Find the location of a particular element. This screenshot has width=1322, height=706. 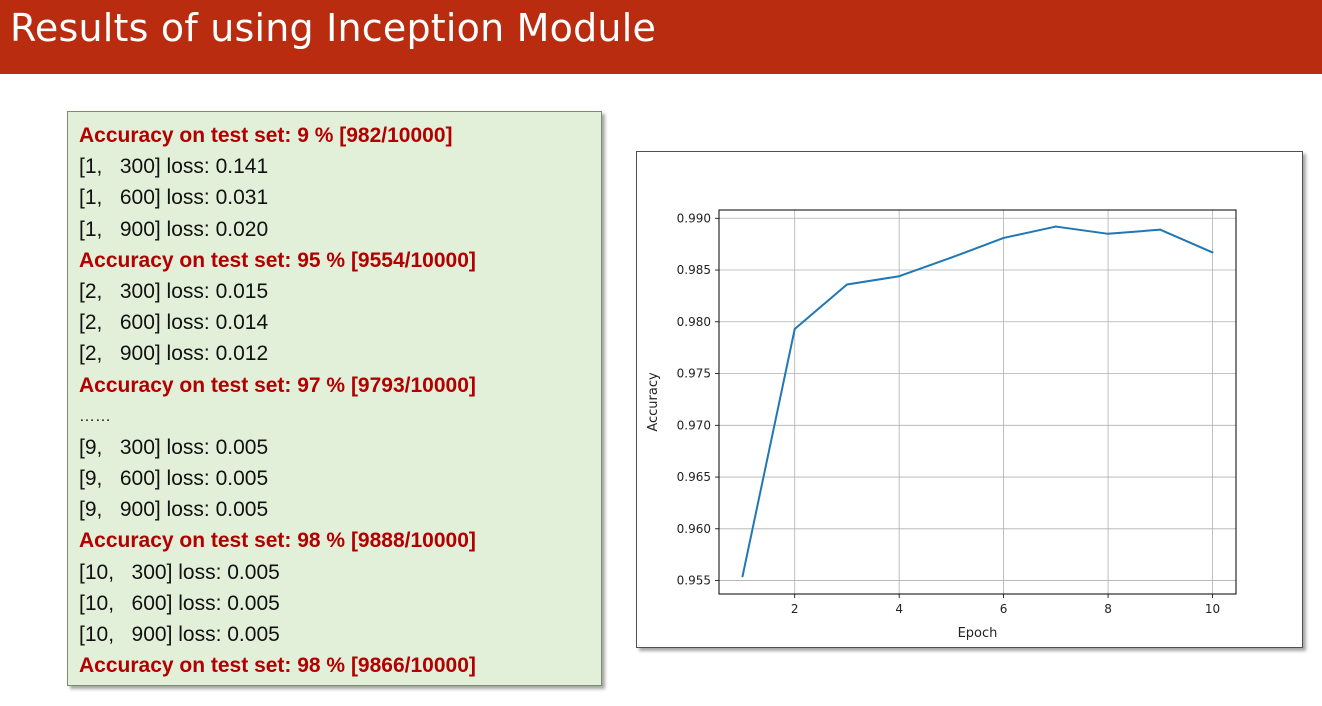

y-tick-label: 0.980 is located at coordinates (694, 322).